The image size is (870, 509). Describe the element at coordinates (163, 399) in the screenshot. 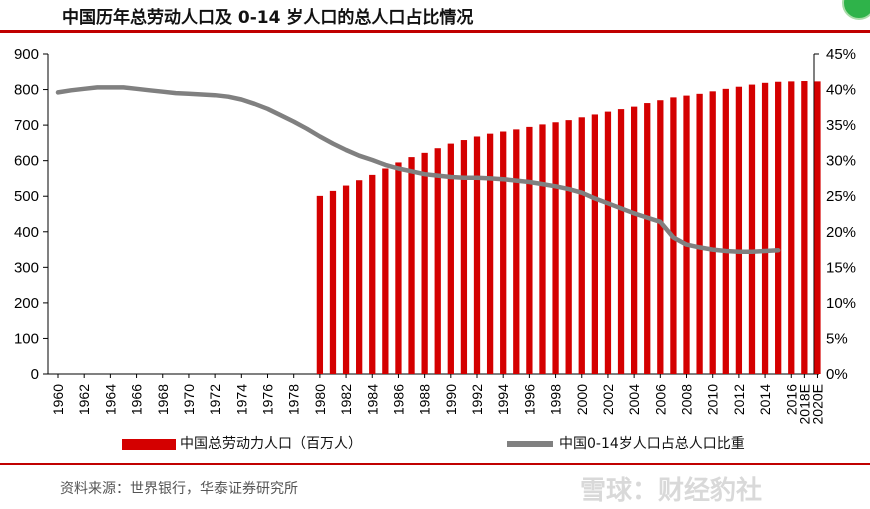

I see `x-tick-label: 1968` at that location.